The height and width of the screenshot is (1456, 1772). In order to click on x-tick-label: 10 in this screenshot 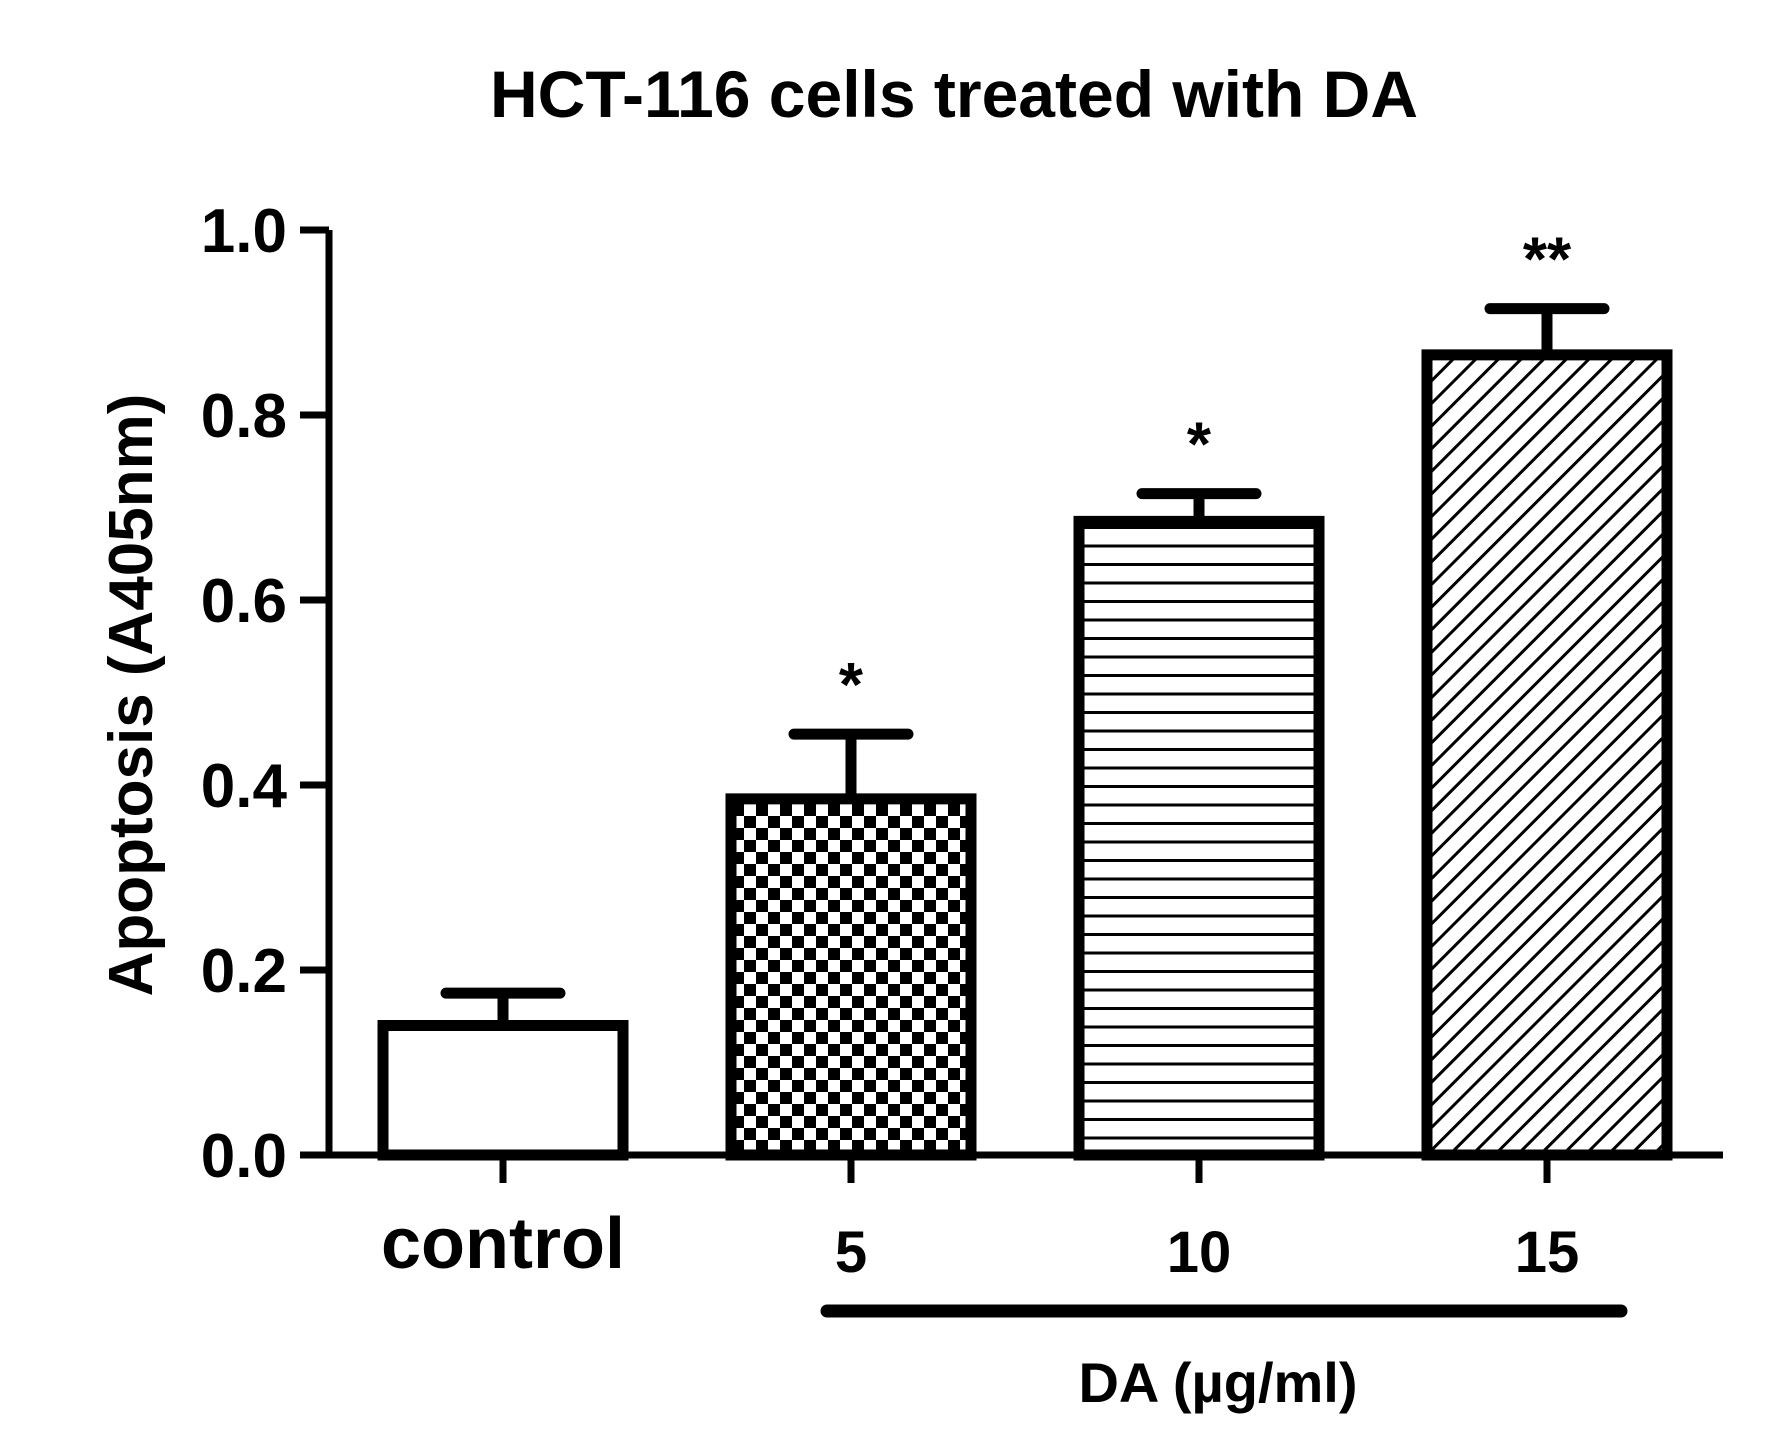, I will do `click(1199, 1252)`.